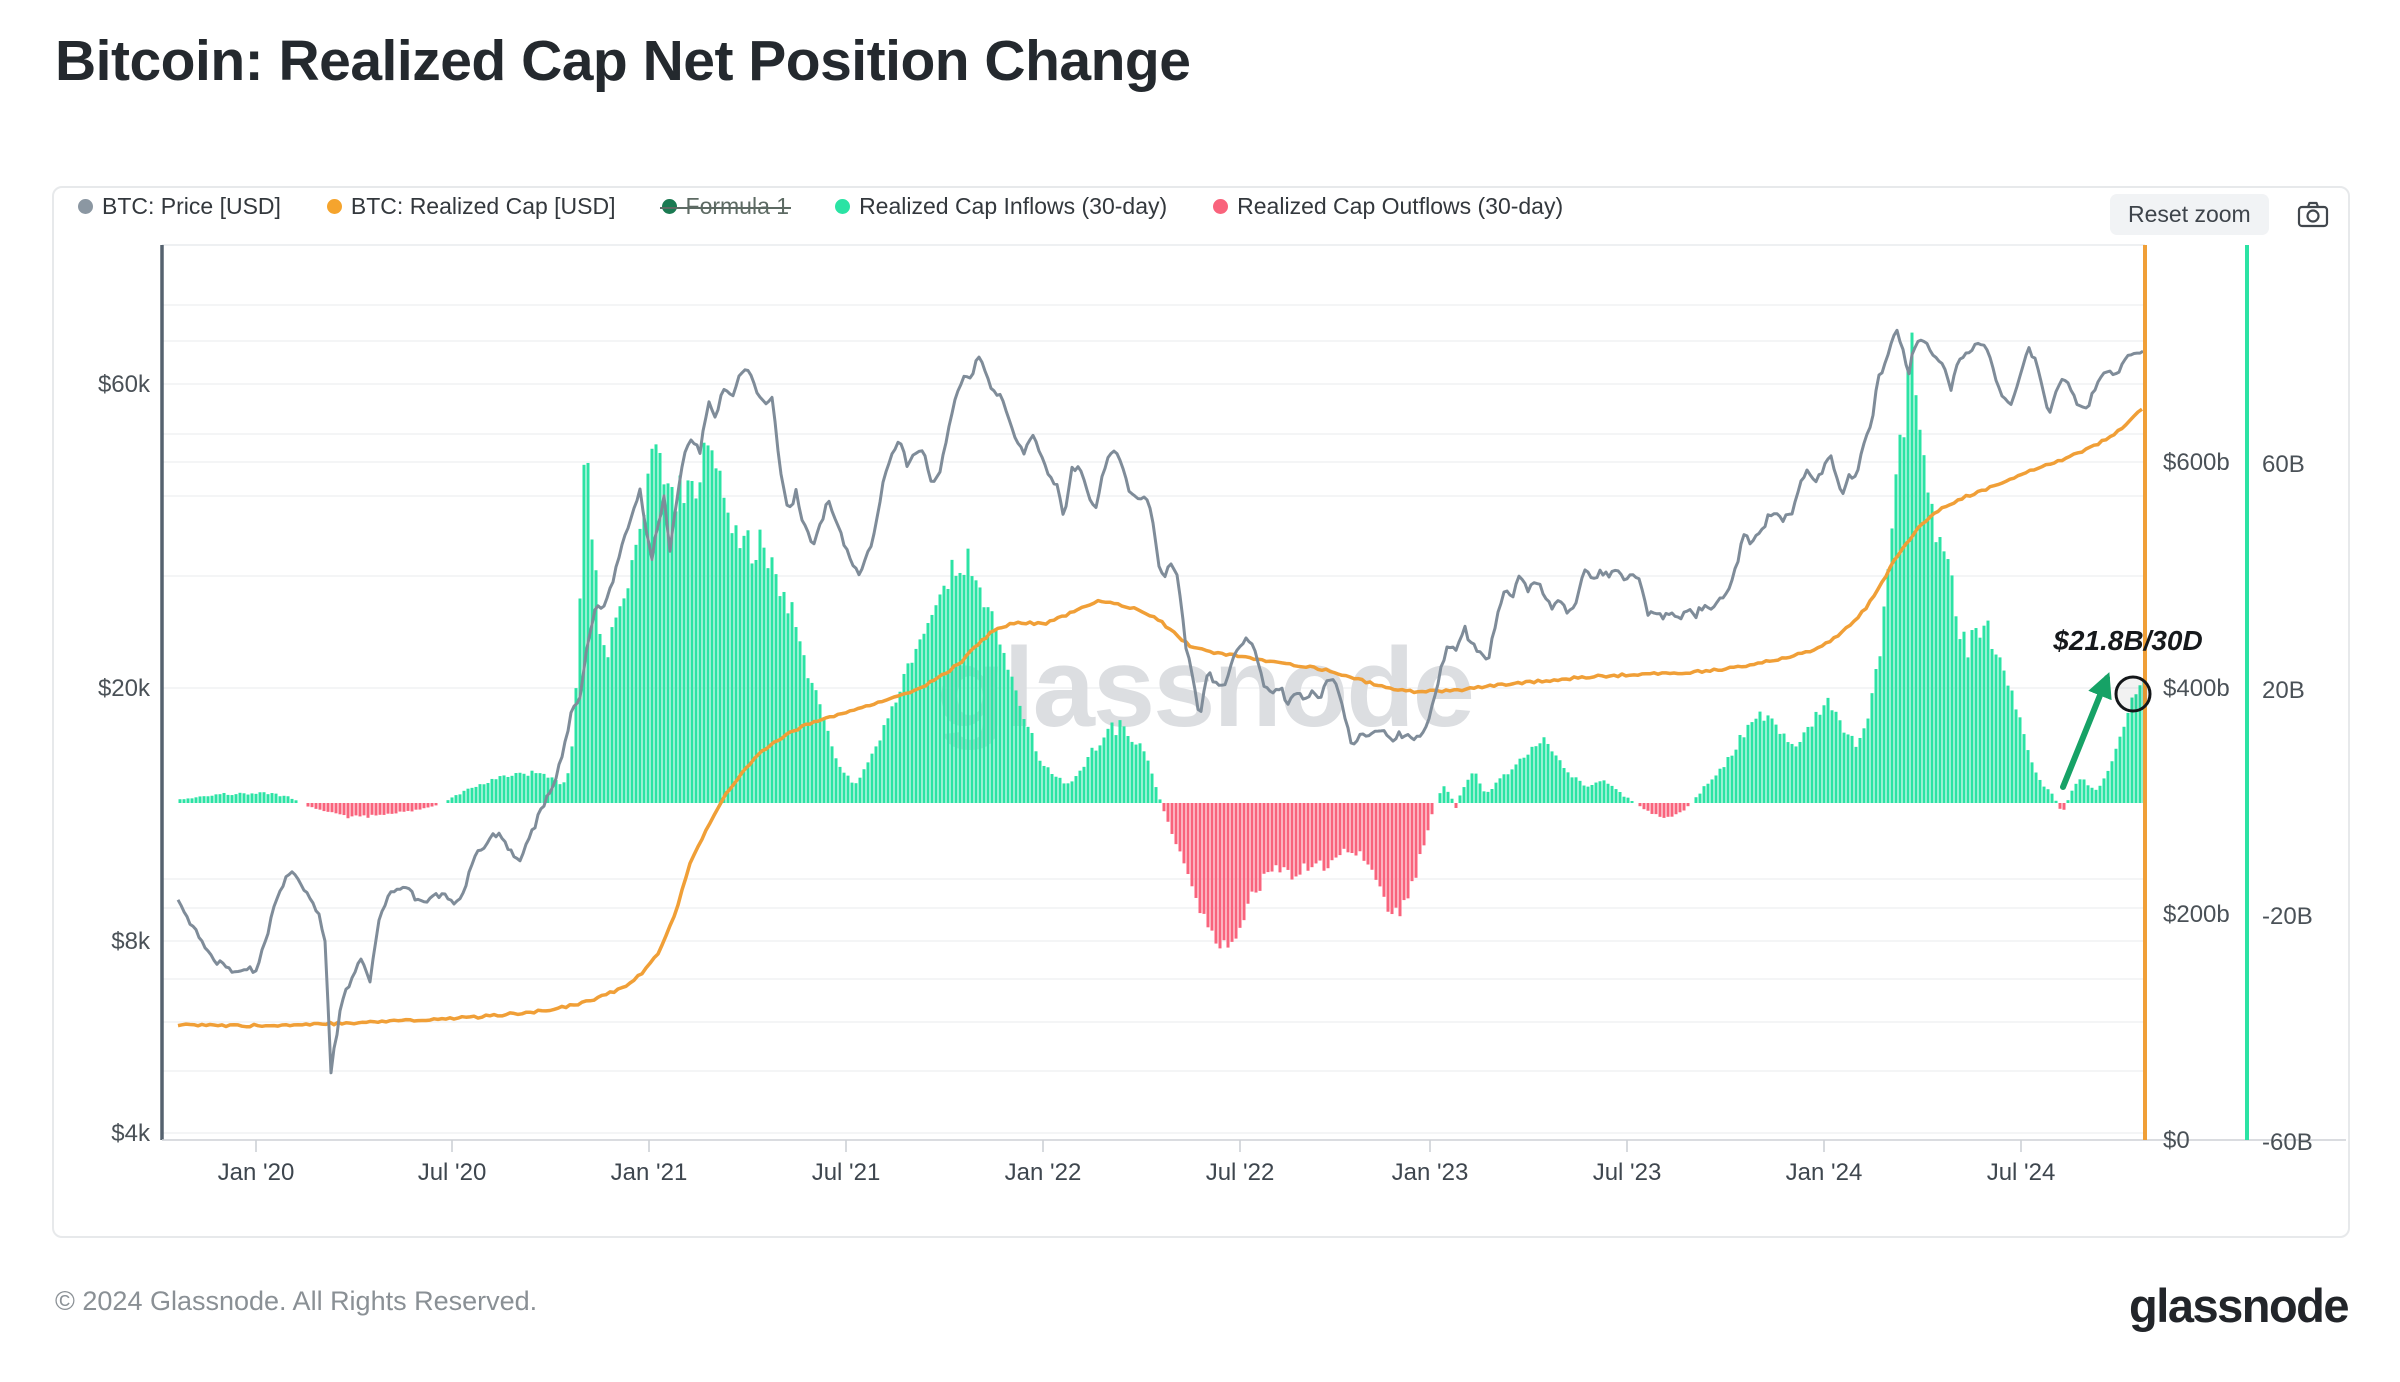 The height and width of the screenshot is (1382, 2400). Describe the element at coordinates (191, 206) in the screenshot. I see `legend-label: BTC: Price [USD]` at that location.